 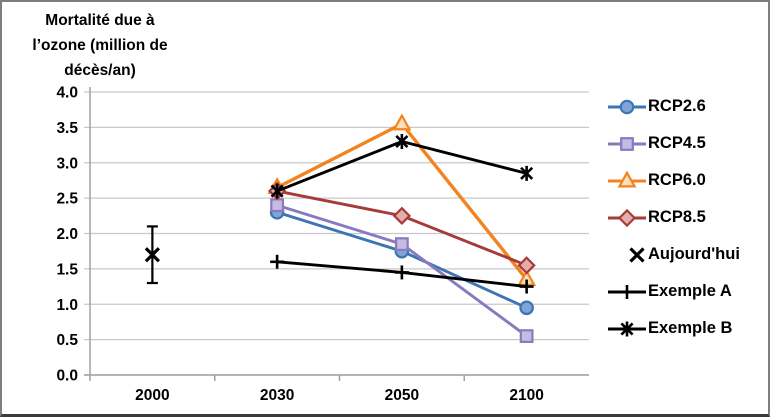 What do you see at coordinates (677, 180) in the screenshot?
I see `legend-label: RCP6.0` at bounding box center [677, 180].